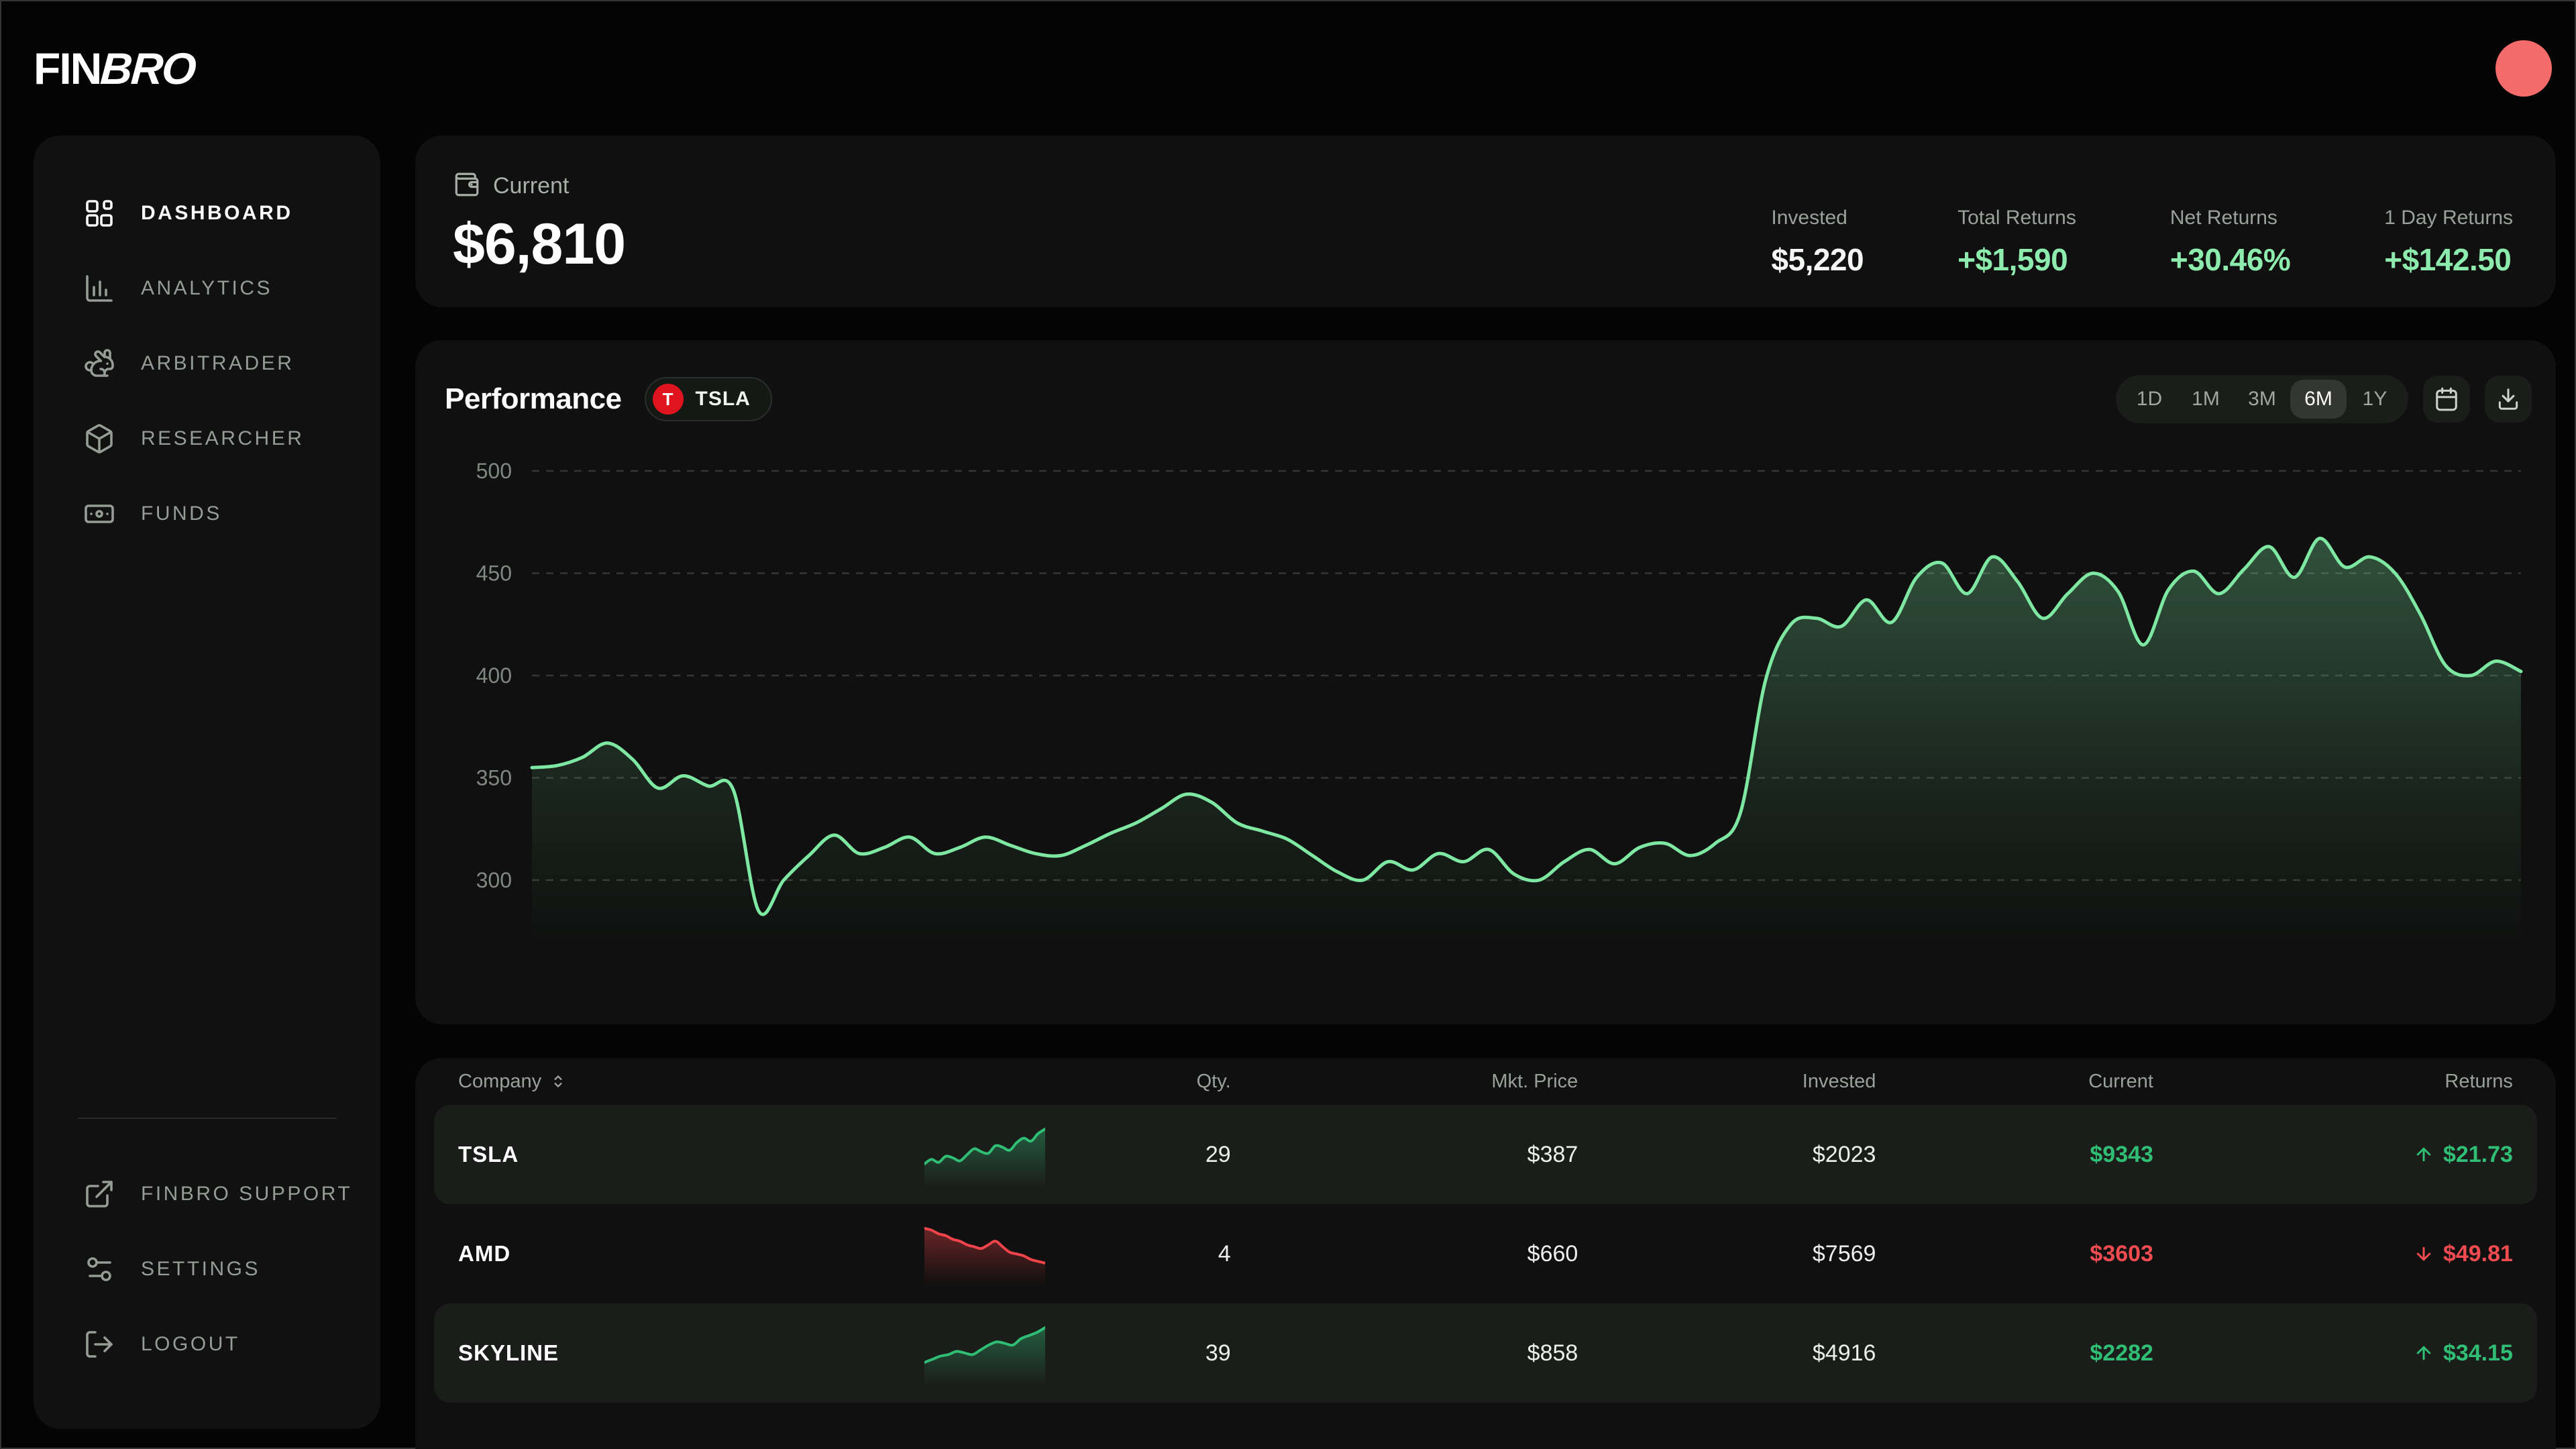 The height and width of the screenshot is (1449, 2576). What do you see at coordinates (1844, 1154) in the screenshot?
I see `cell-invested: $2023` at bounding box center [1844, 1154].